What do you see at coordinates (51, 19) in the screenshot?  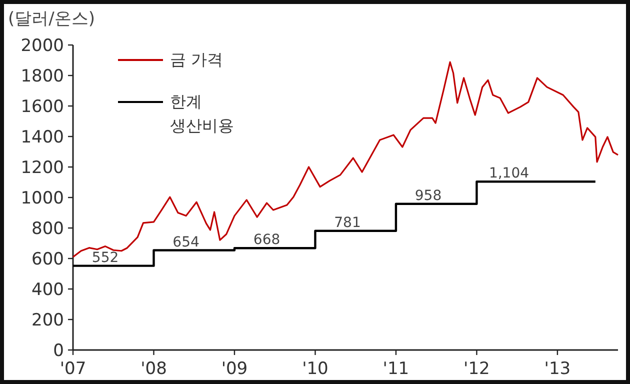 I see `y-axis-title: (달러/온스)` at bounding box center [51, 19].